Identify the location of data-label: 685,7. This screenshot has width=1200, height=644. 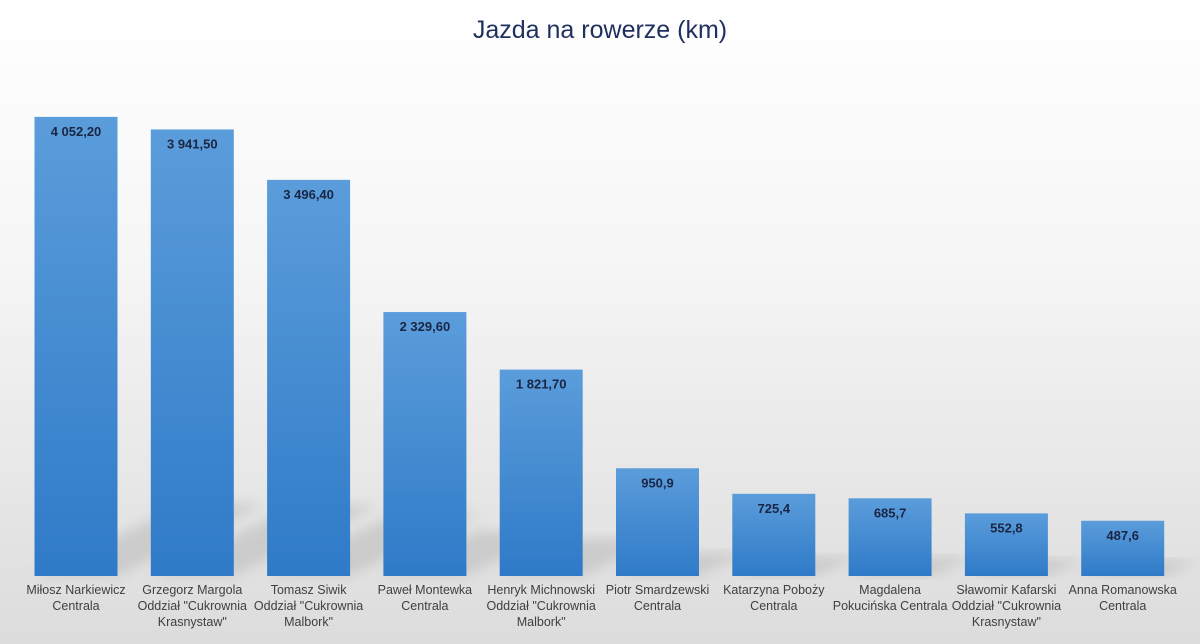
(890, 512).